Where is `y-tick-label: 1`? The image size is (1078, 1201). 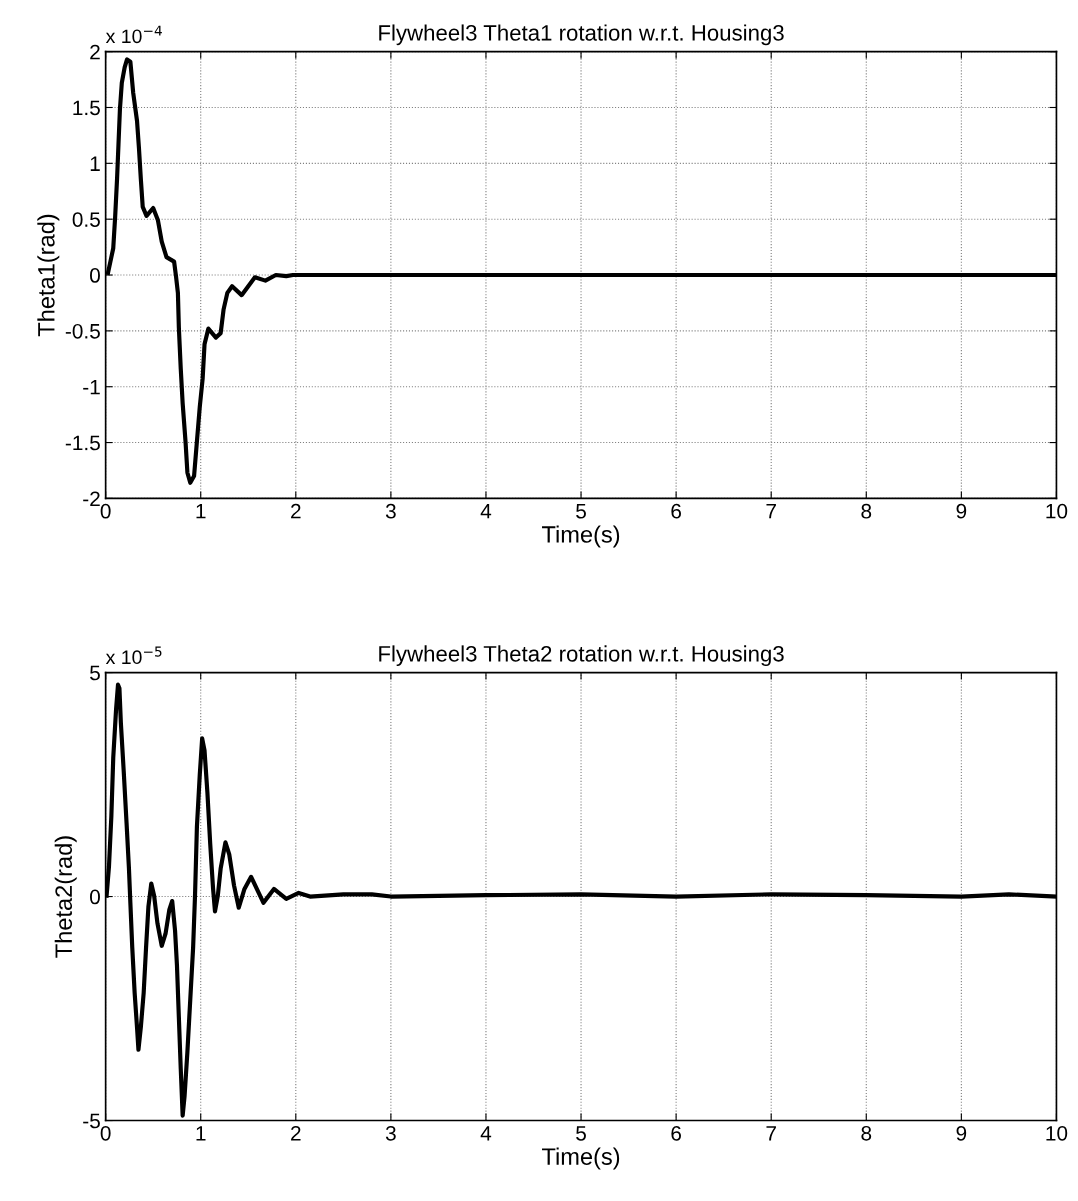 y-tick-label: 1 is located at coordinates (95, 163).